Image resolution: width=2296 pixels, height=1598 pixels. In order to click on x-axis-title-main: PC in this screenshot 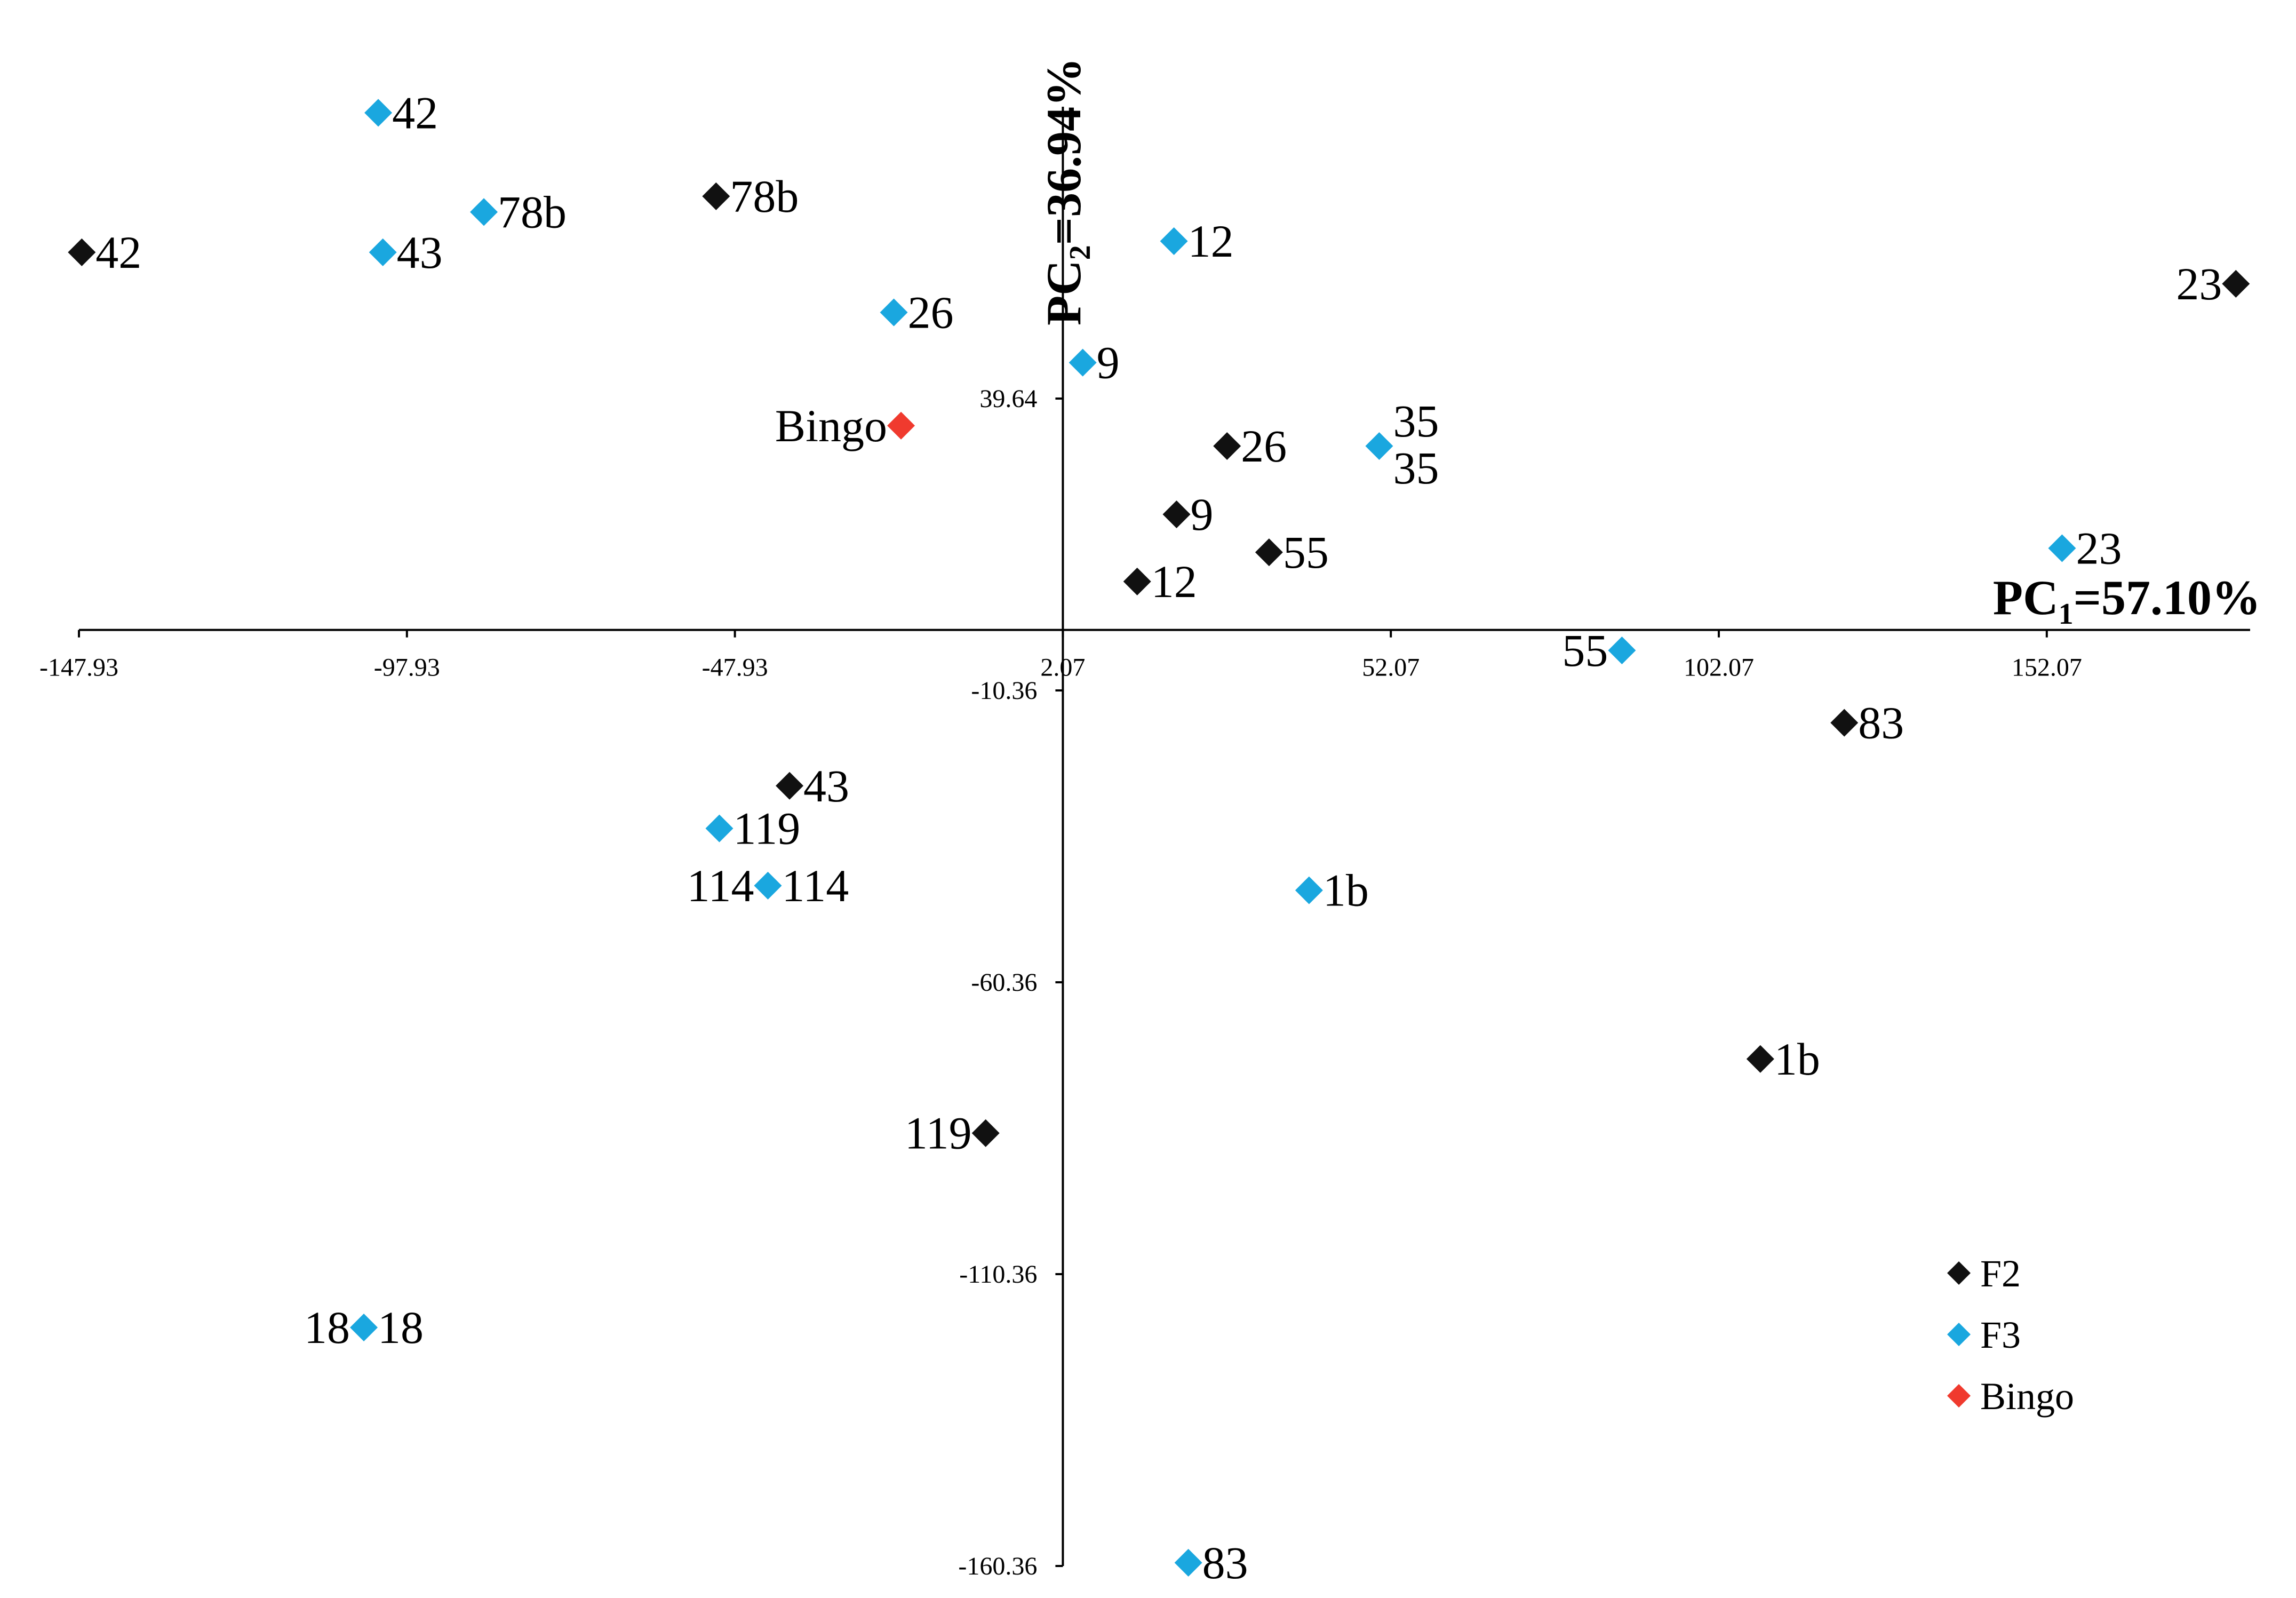, I will do `click(2026, 597)`.